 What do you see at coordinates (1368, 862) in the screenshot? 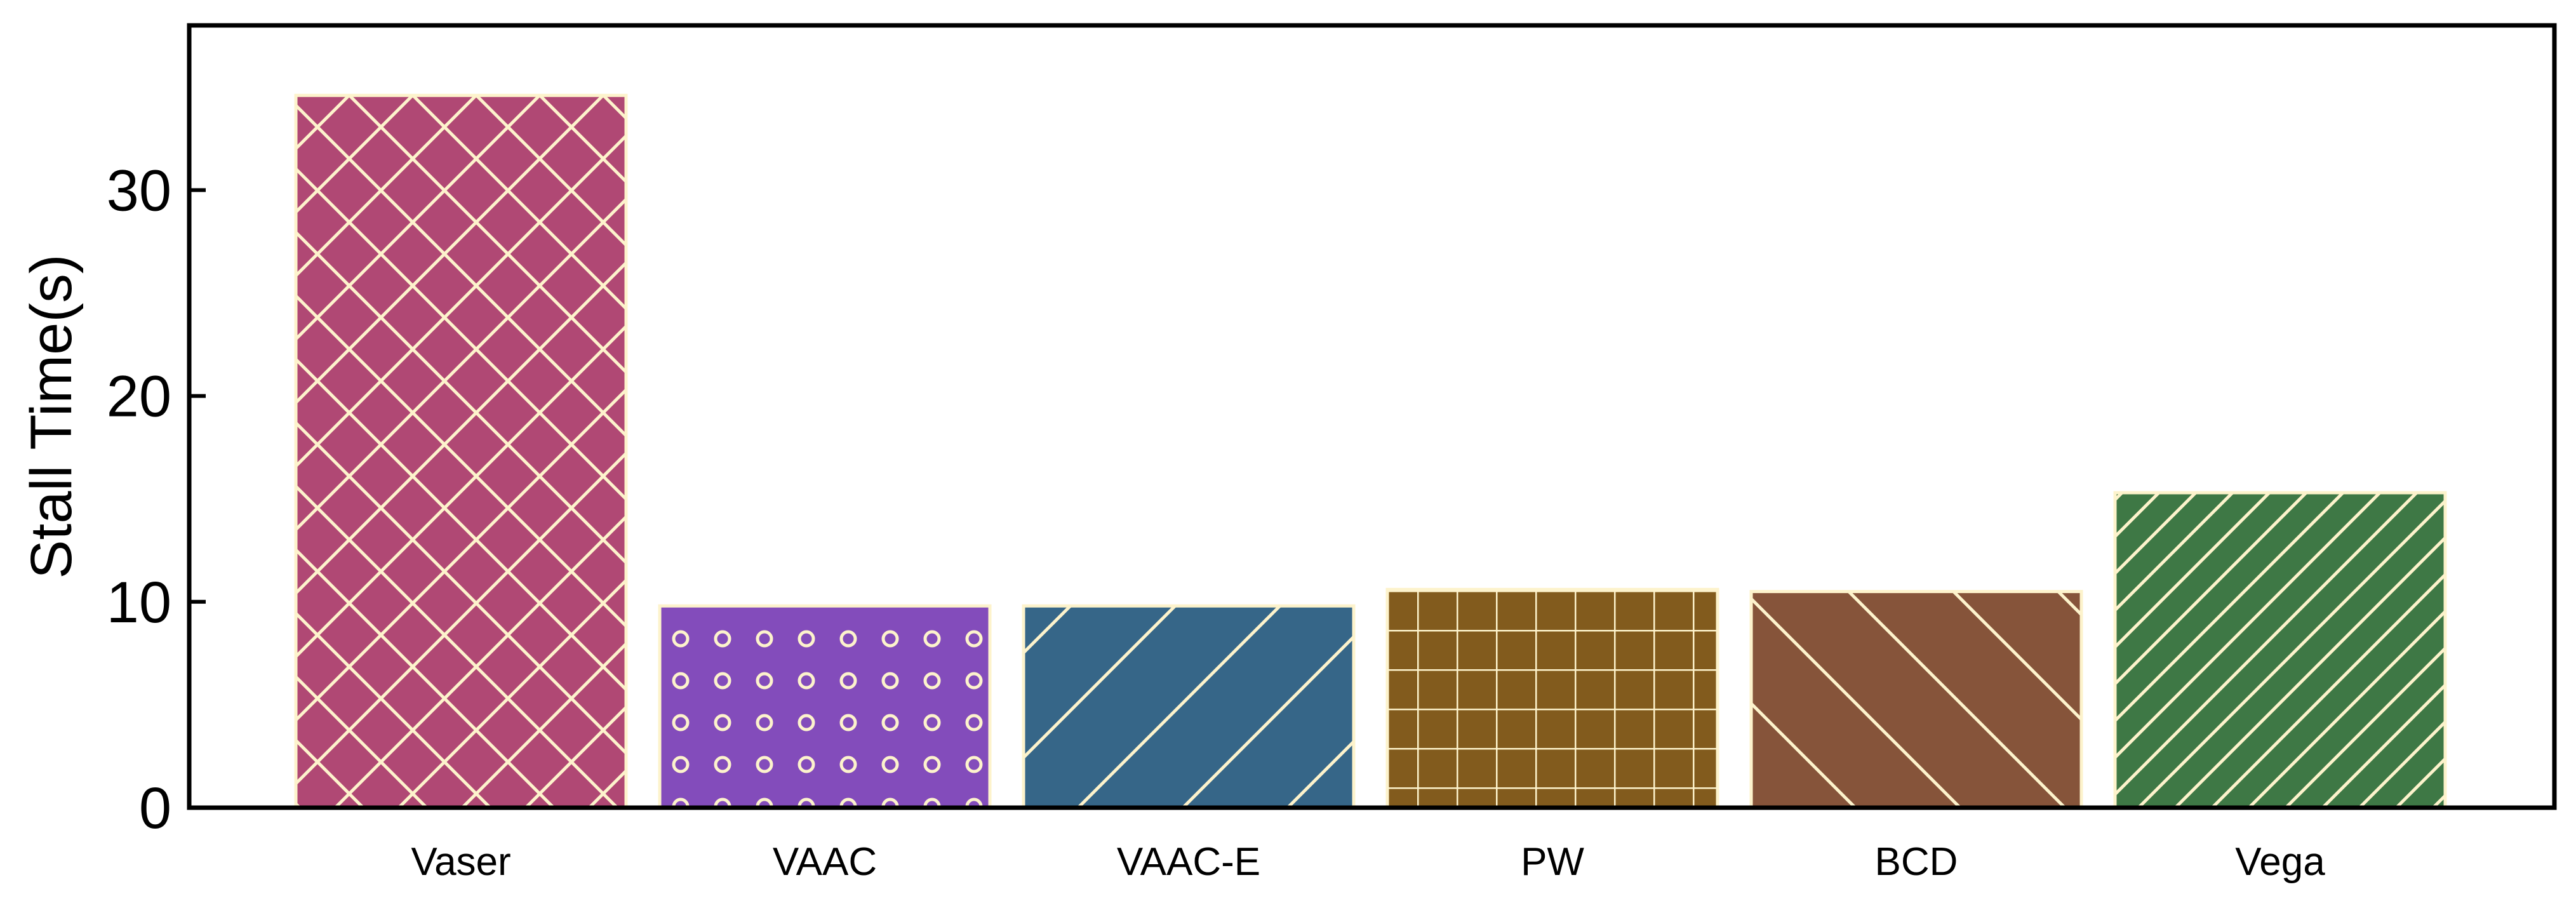
I see `x-axis-ticks: Vaser VAAC VAAC-E PW BCD Vega` at bounding box center [1368, 862].